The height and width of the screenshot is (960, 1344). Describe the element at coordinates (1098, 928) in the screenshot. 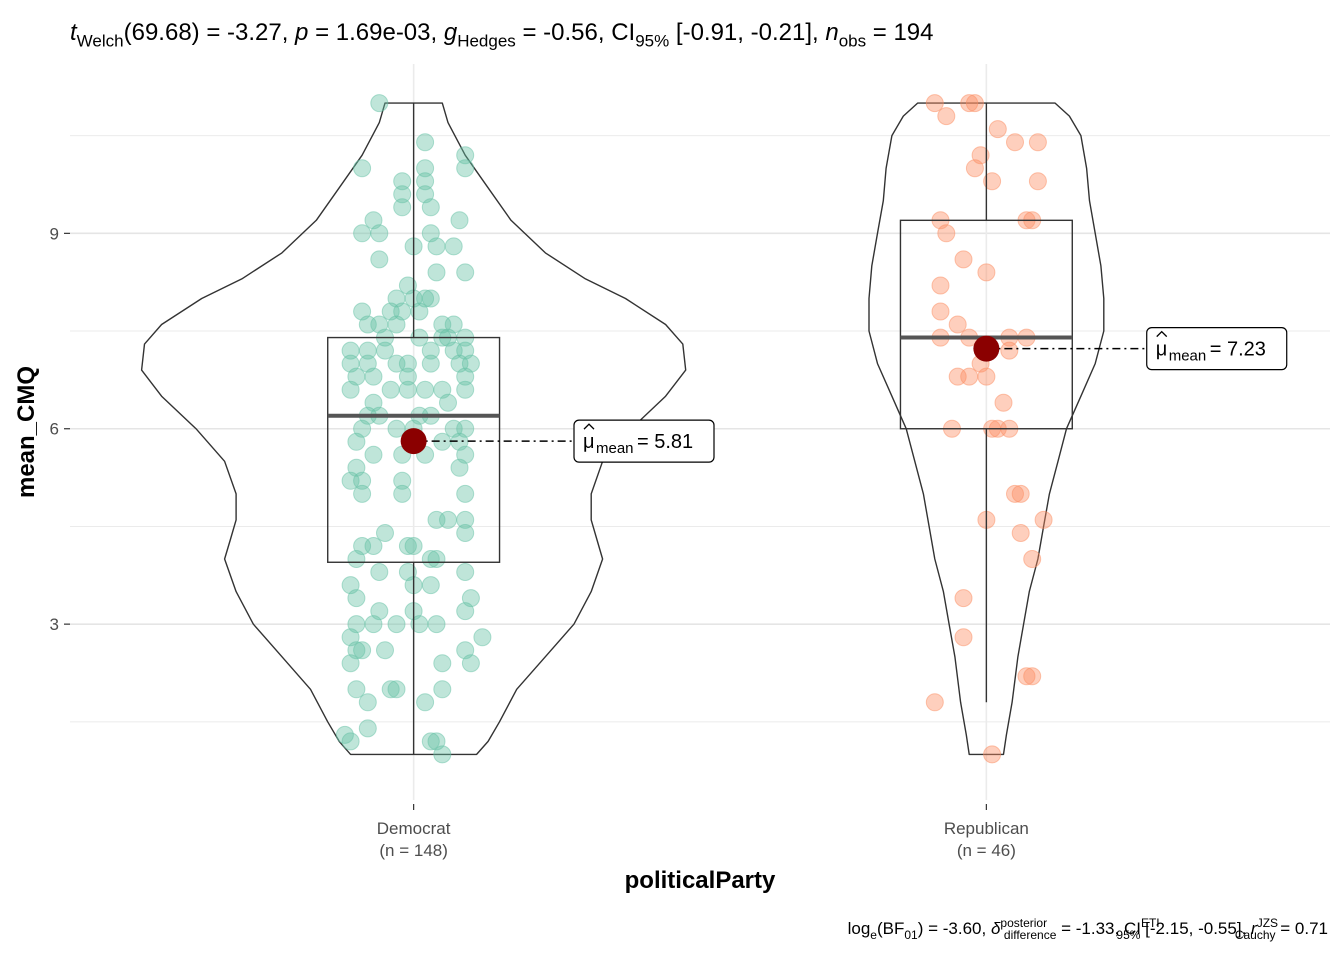

I see `stat-fragment: = -1.33, CI` at that location.